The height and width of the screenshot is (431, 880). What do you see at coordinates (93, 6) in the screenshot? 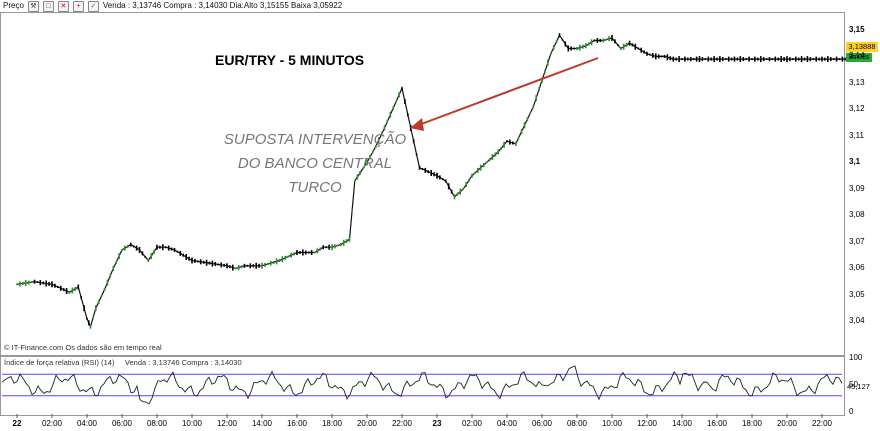
I see `checkbox-icon: ✓` at bounding box center [93, 6].